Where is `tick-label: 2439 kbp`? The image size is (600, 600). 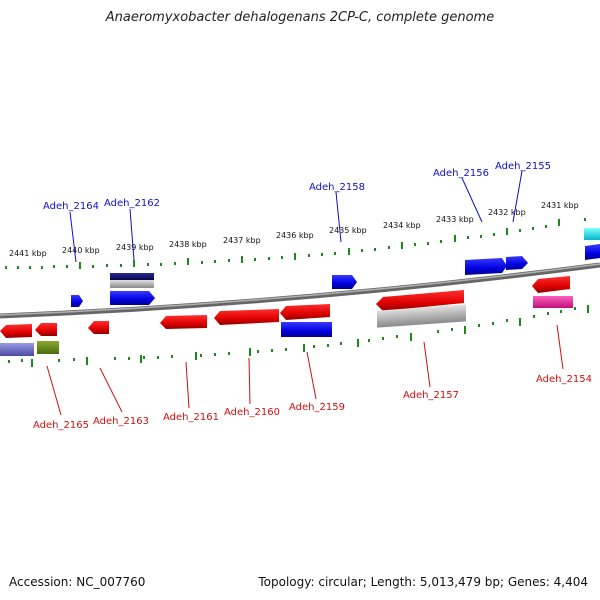 tick-label: 2439 kbp is located at coordinates (135, 247).